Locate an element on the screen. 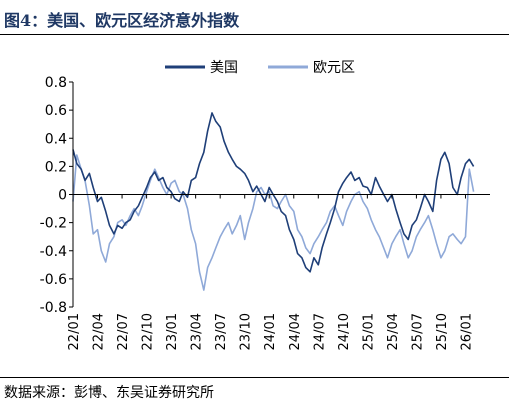 This screenshot has width=509, height=413. y-tick-label: -0.2 is located at coordinates (53, 224).